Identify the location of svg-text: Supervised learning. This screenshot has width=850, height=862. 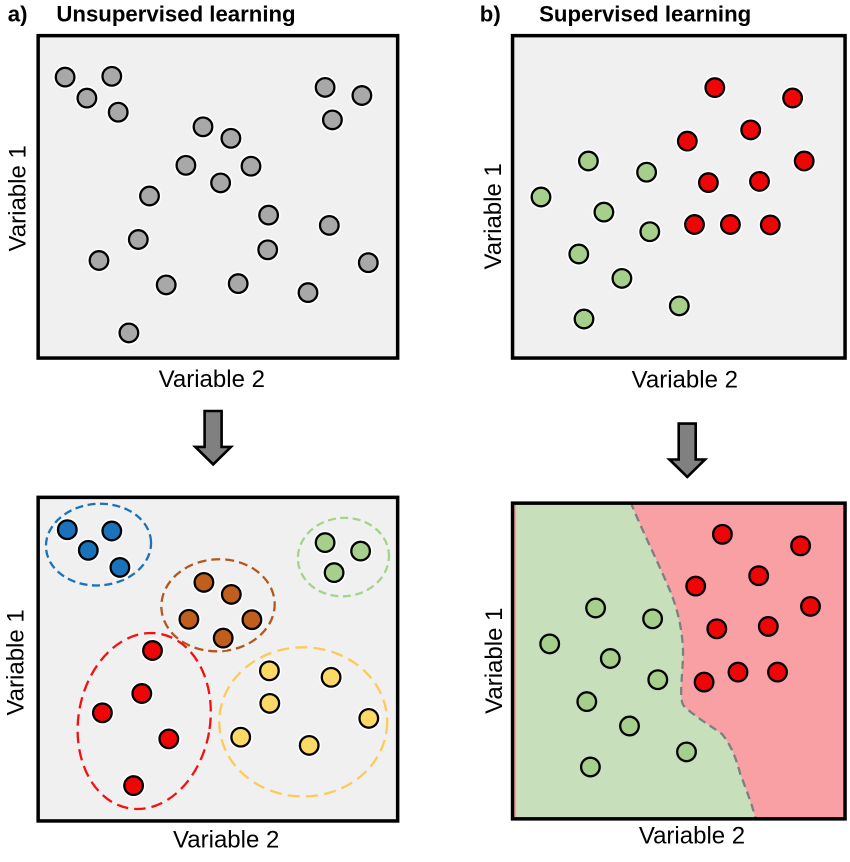
(645, 14).